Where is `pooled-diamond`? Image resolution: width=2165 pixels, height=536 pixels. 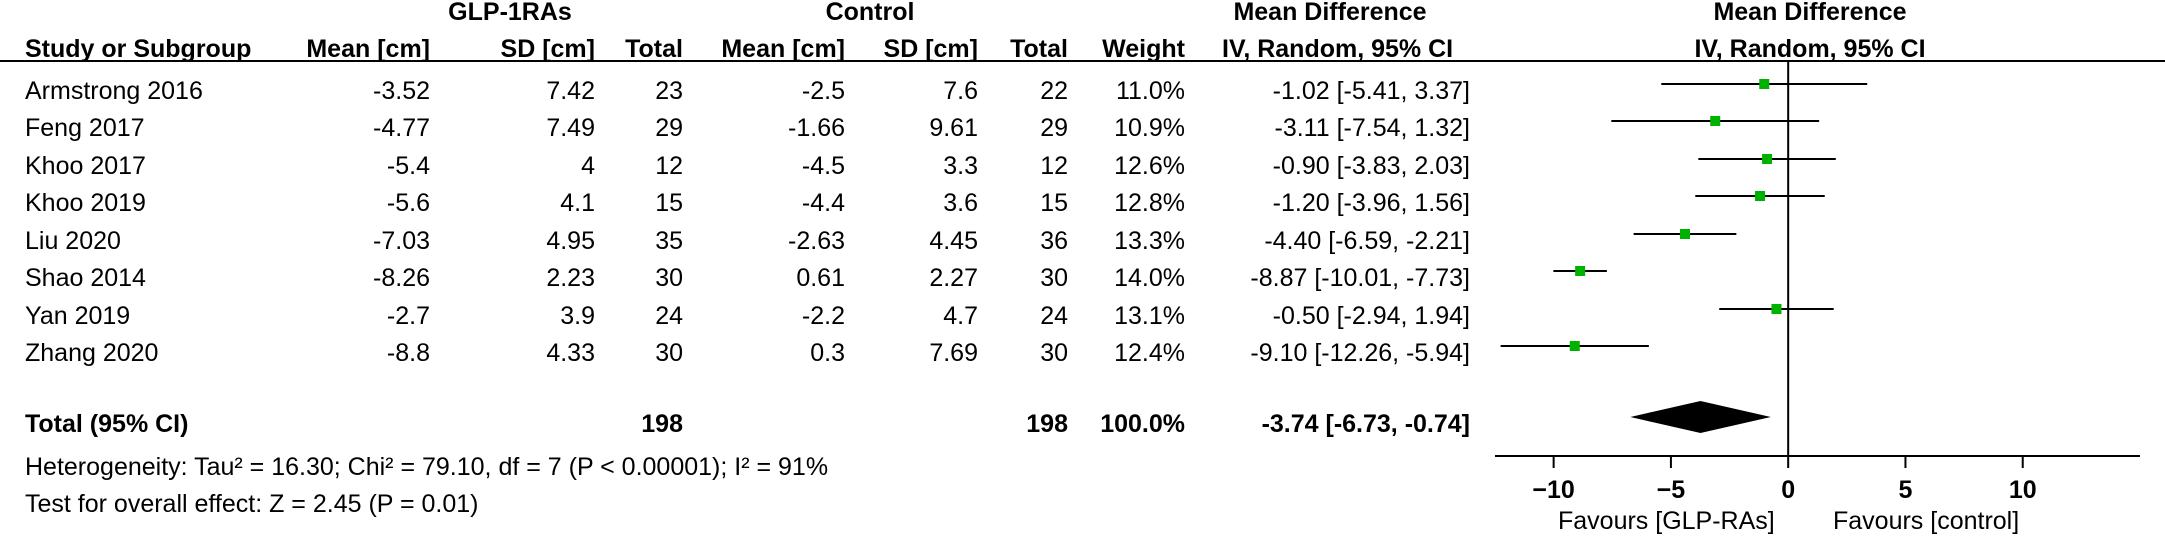 pooled-diamond is located at coordinates (1700, 417).